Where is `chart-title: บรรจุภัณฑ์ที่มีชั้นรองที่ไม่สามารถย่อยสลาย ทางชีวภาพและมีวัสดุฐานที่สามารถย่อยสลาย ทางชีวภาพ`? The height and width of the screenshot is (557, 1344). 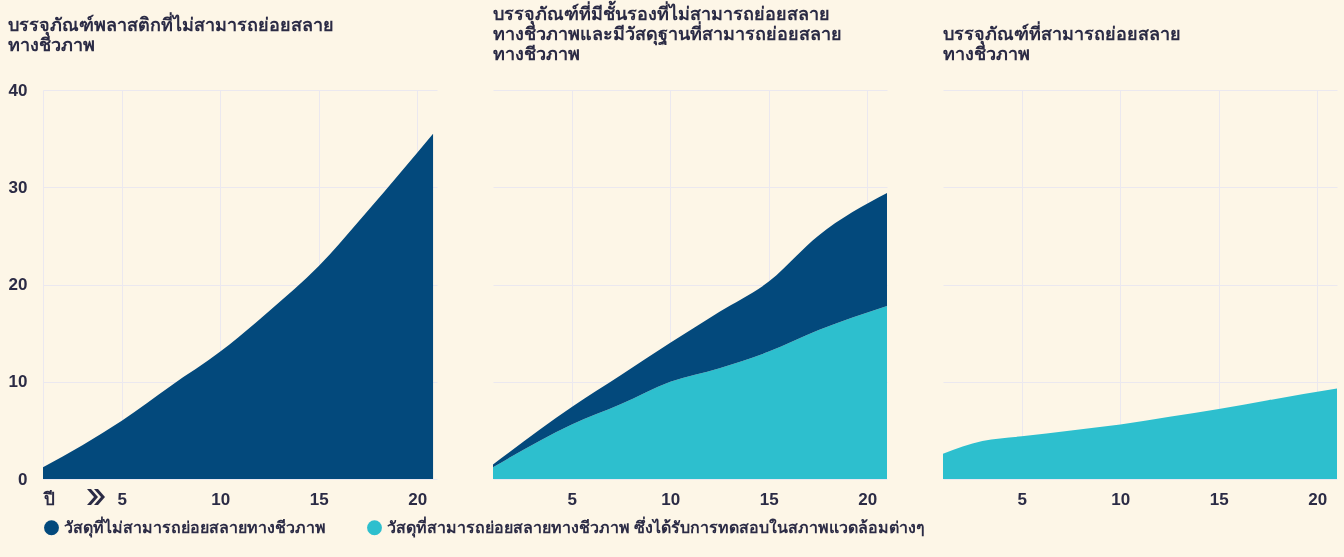
chart-title: บรรจุภัณฑ์ที่มีชั้นรองที่ไม่สามารถย่อยสลาย ทางชีวภาพและมีวัสดุฐานที่สามารถย่อยสลาย ทางชีวภาพ is located at coordinates (667, 32).